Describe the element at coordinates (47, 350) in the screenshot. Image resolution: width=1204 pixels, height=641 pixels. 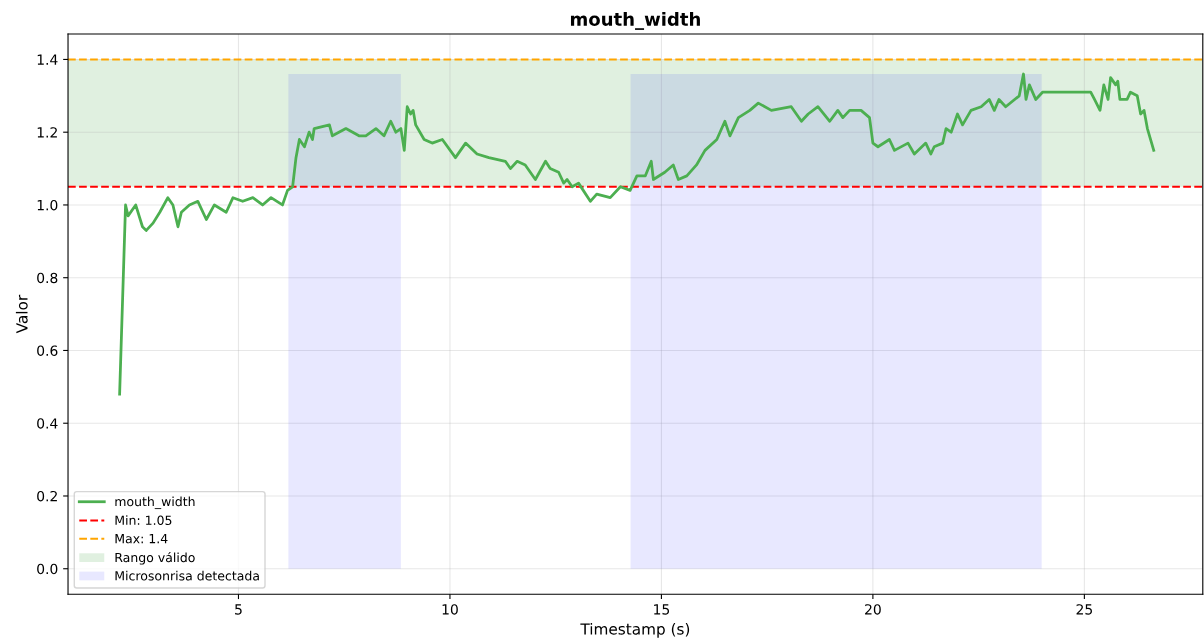
I see `y-tick-label: 0.6` at that location.